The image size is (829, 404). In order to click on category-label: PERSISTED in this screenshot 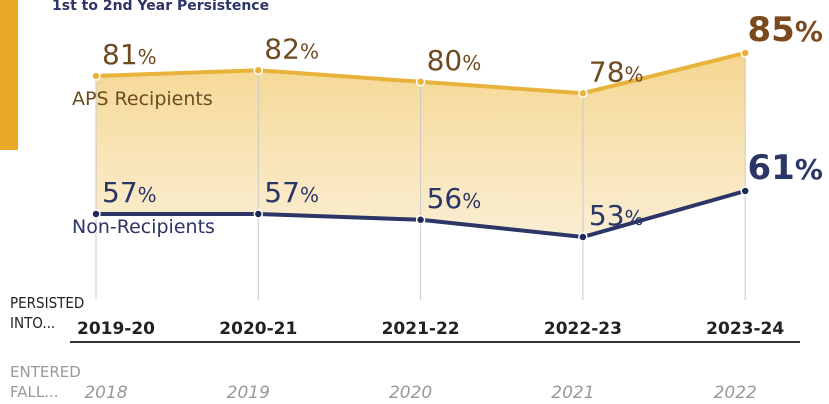, I will do `click(47, 303)`.